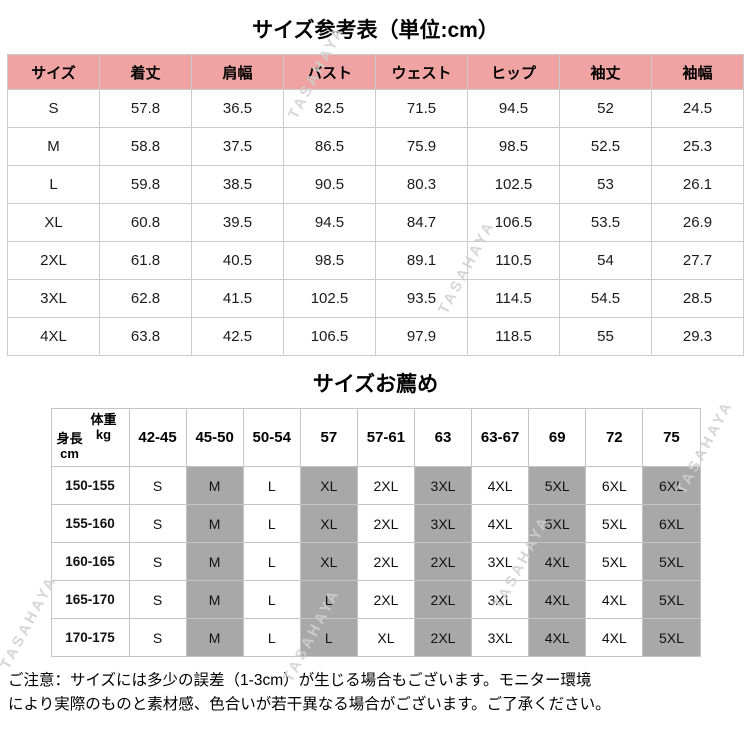  Describe the element at coordinates (309, 705) in the screenshot. I see `disclaimer-line: により実際のものと素材感、色合いが若干異なる場合がございます。ご了承ください。` at that location.